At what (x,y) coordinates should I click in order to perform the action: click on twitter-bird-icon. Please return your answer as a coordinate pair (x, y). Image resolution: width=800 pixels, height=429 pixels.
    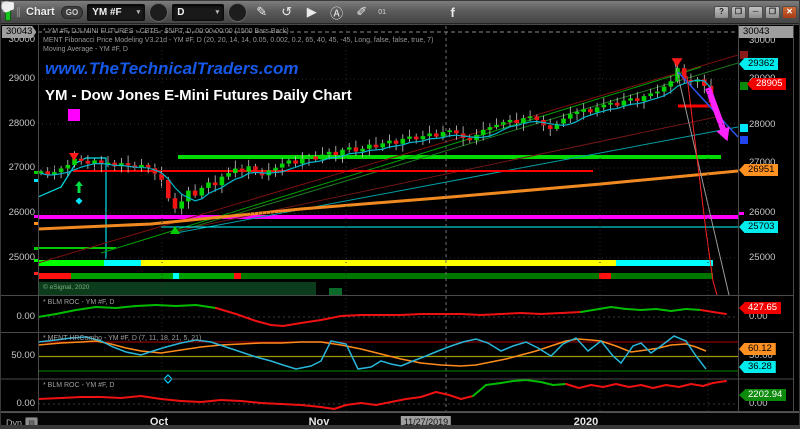
    Looking at the image, I should click on (8, 7).